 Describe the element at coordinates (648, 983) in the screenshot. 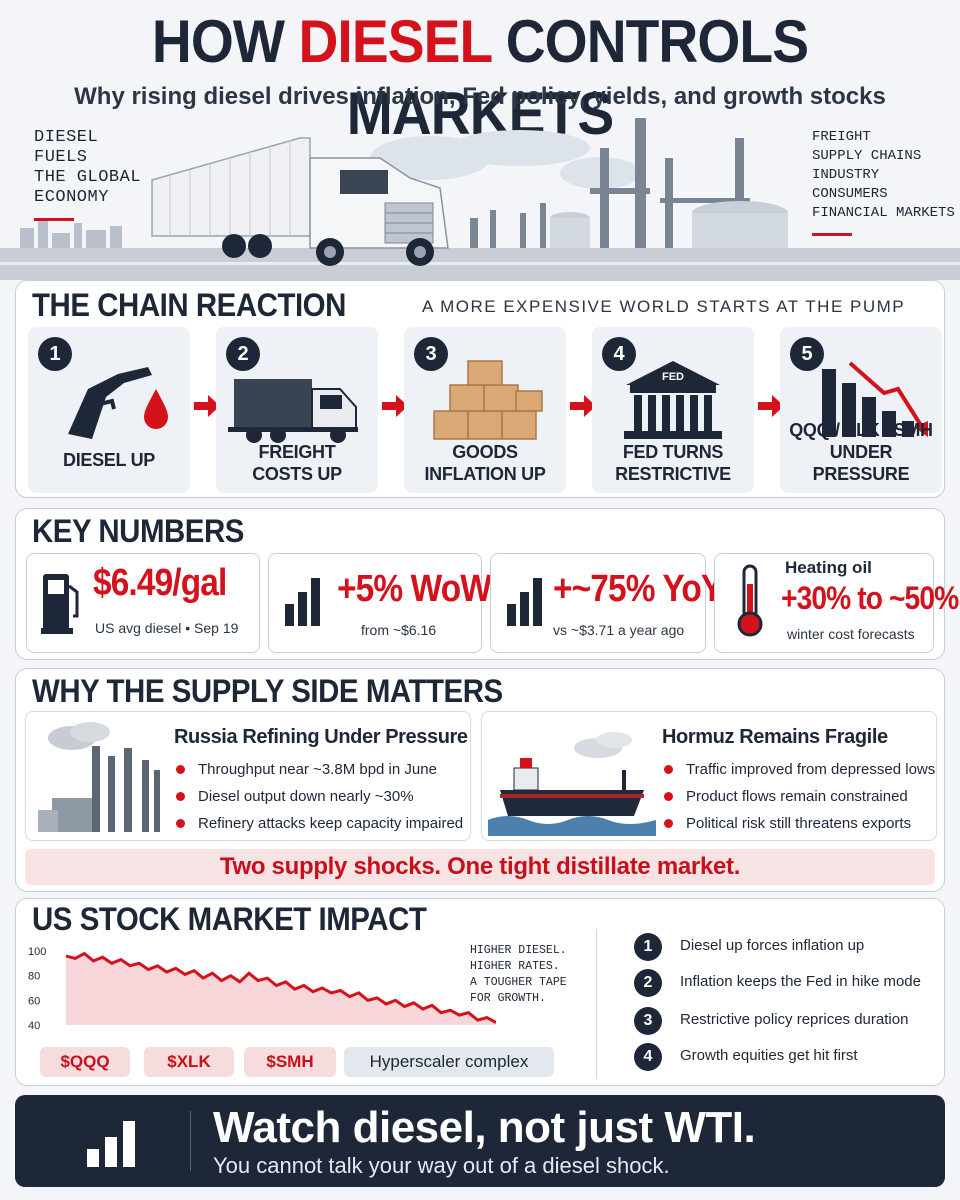

I see `impact-step-number: 2` at that location.